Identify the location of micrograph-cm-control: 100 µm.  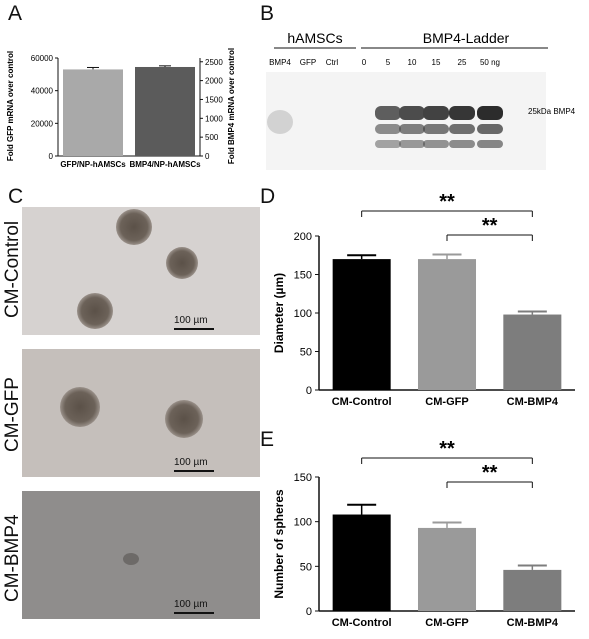
(141, 271).